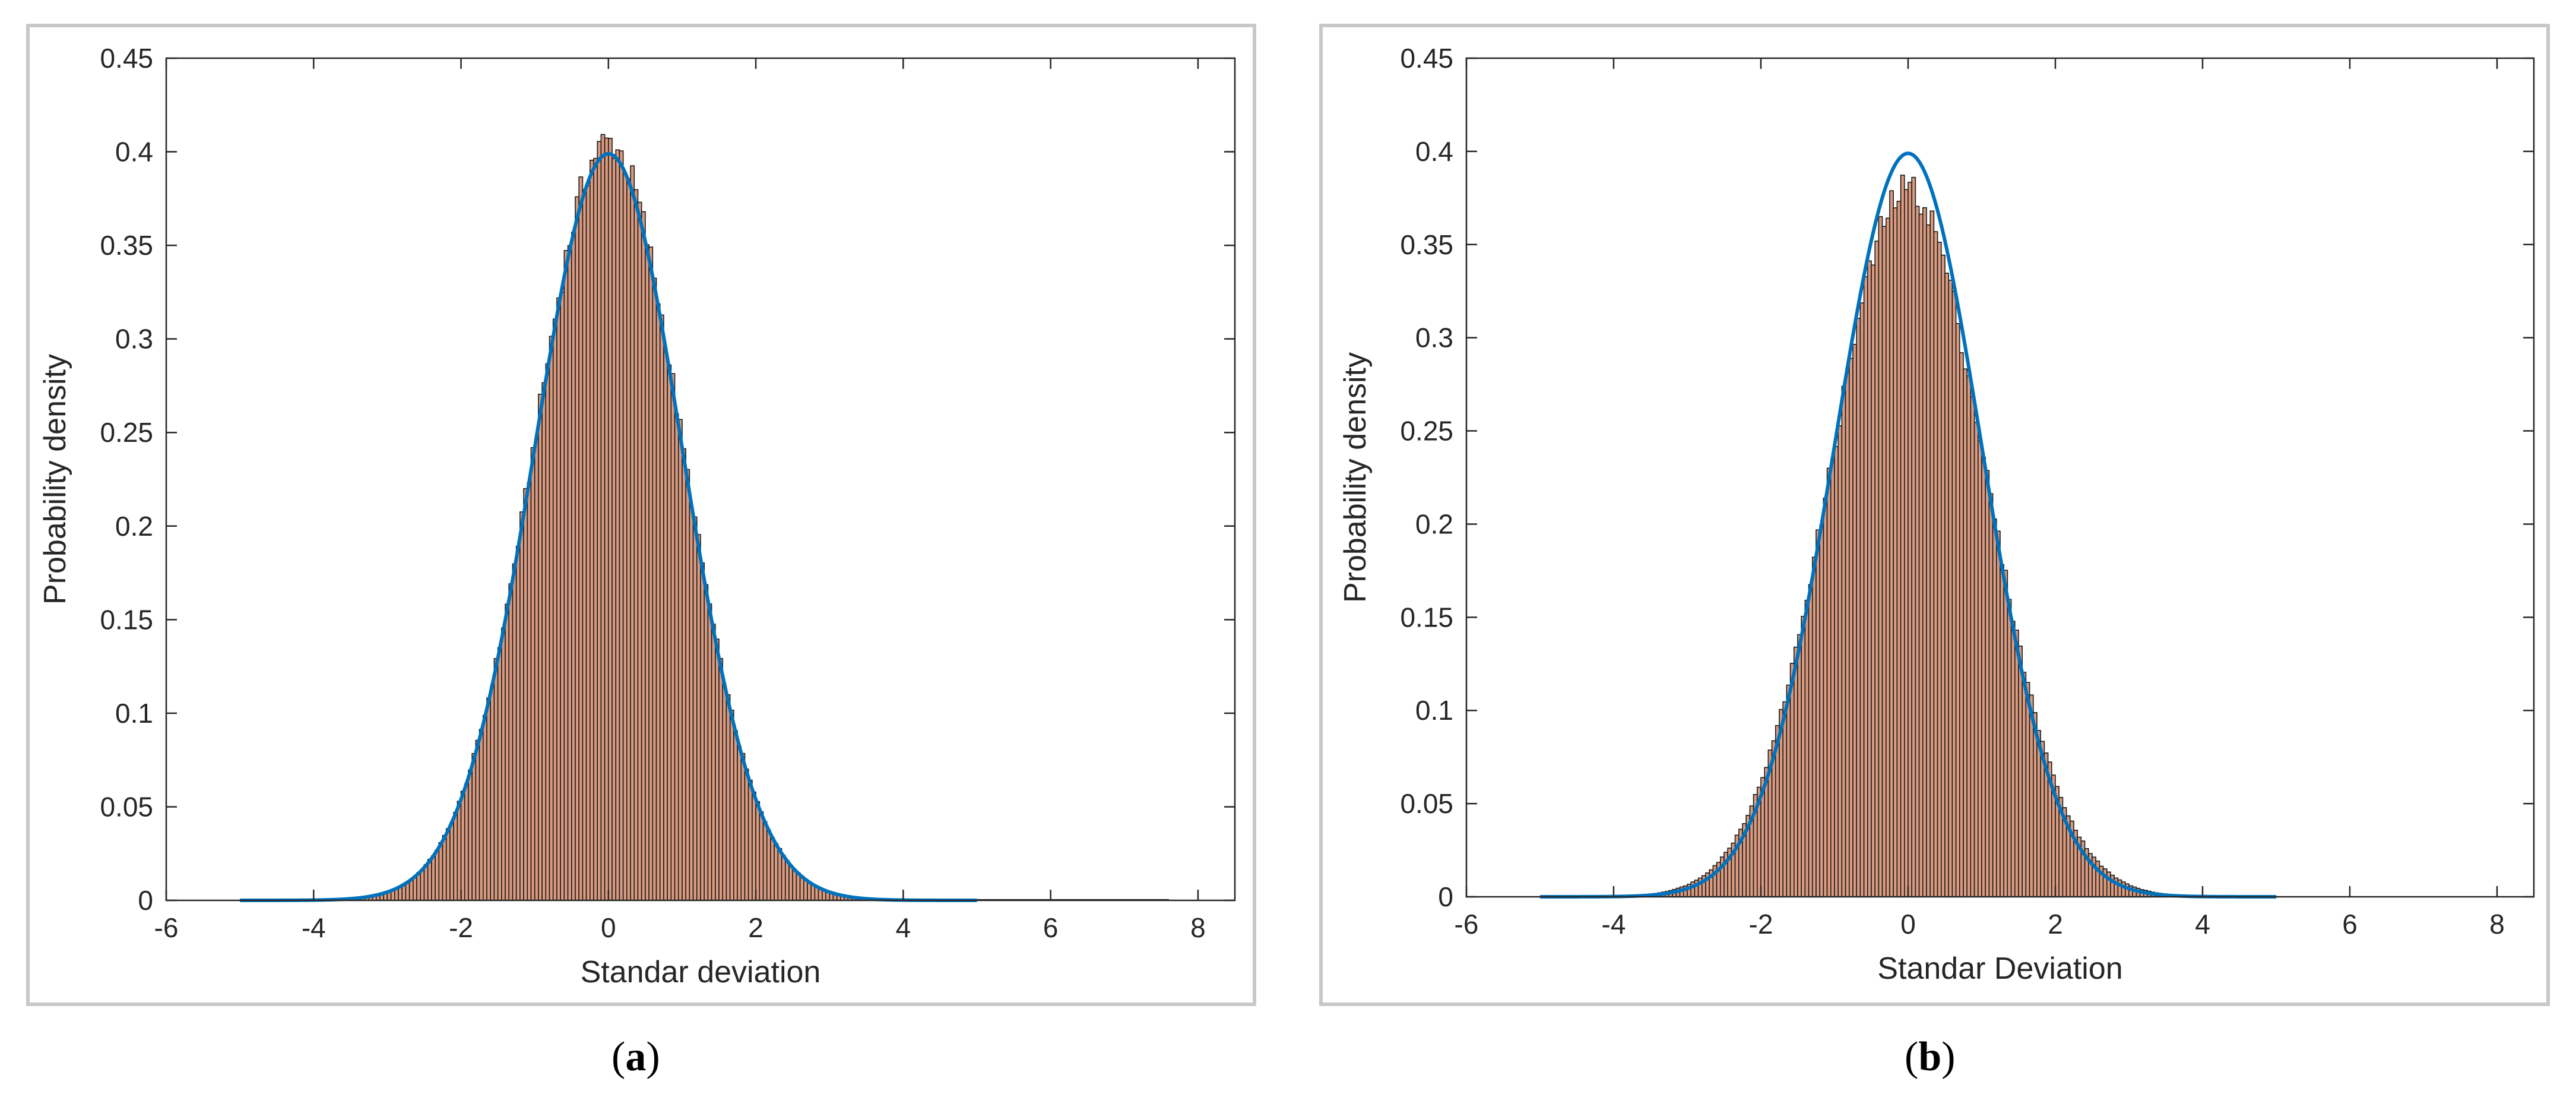 This screenshot has width=2576, height=1110. I want to click on y-tick-label: 0.1, so click(134, 713).